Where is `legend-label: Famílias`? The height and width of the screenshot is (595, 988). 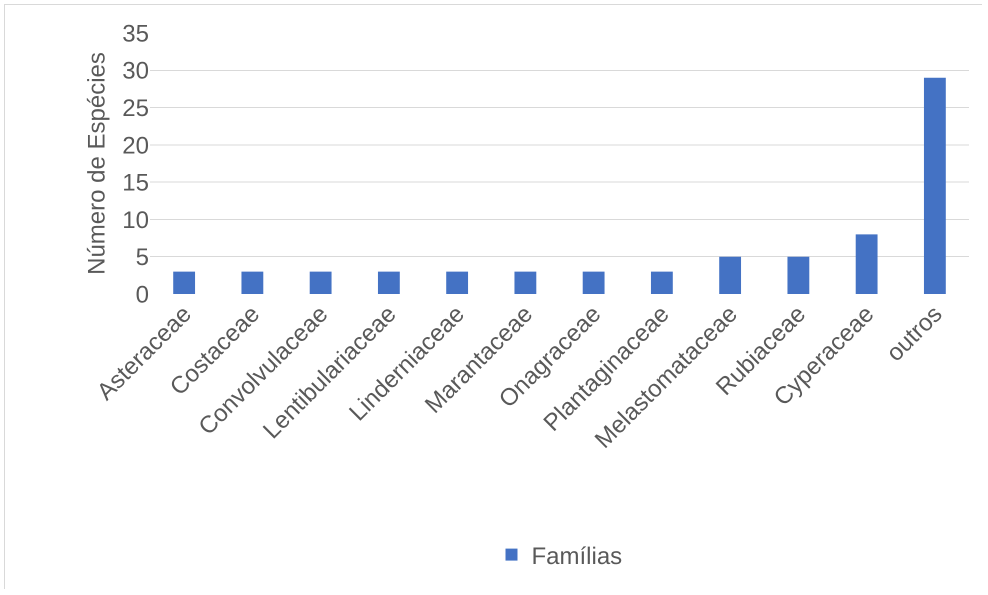 legend-label: Famílias is located at coordinates (577, 556).